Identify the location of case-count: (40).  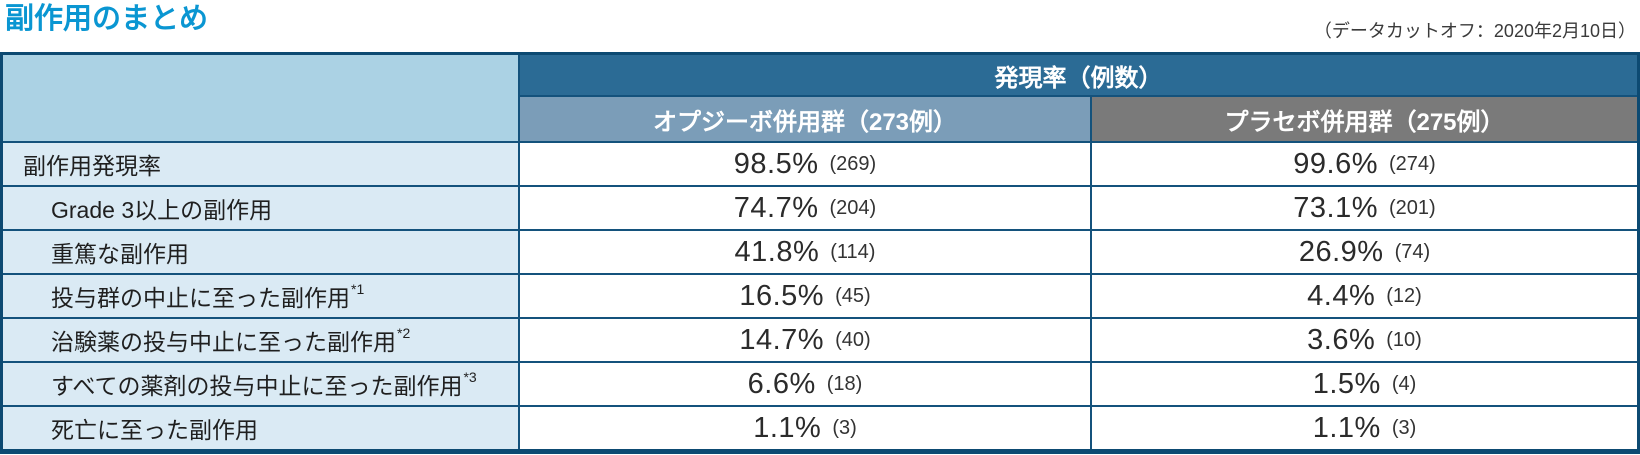
(853, 339).